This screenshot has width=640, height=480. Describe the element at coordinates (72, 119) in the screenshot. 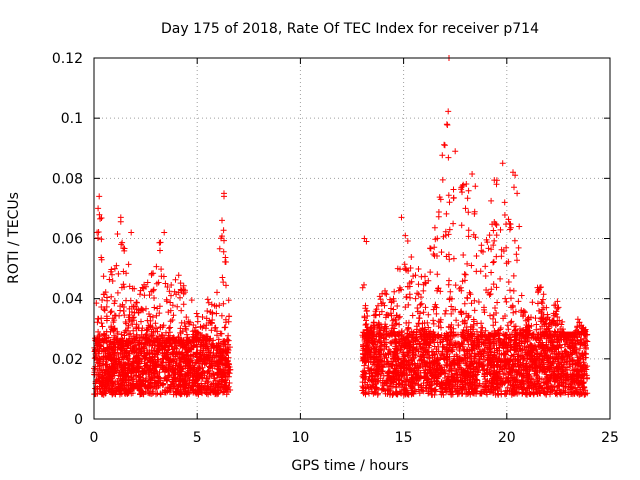

I see `y-tick-label: 0.1` at that location.